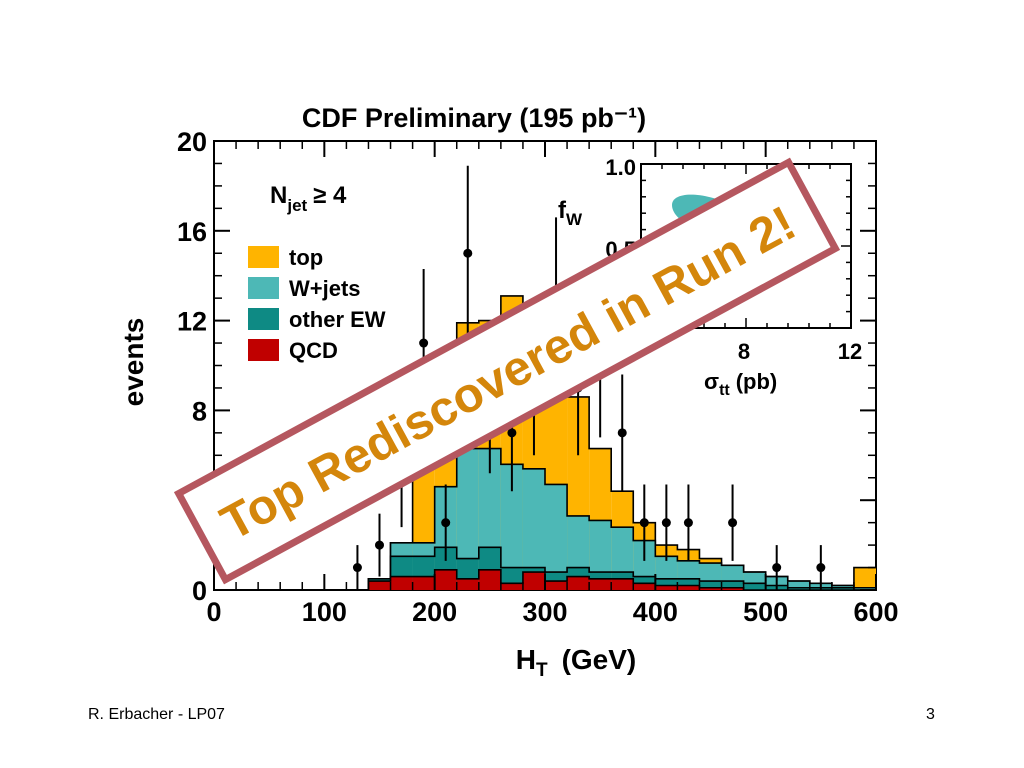 Image resolution: width=1024 pixels, height=768 pixels. Describe the element at coordinates (317, 304) in the screenshot. I see `legend: top W+jets other EW QCD` at that location.